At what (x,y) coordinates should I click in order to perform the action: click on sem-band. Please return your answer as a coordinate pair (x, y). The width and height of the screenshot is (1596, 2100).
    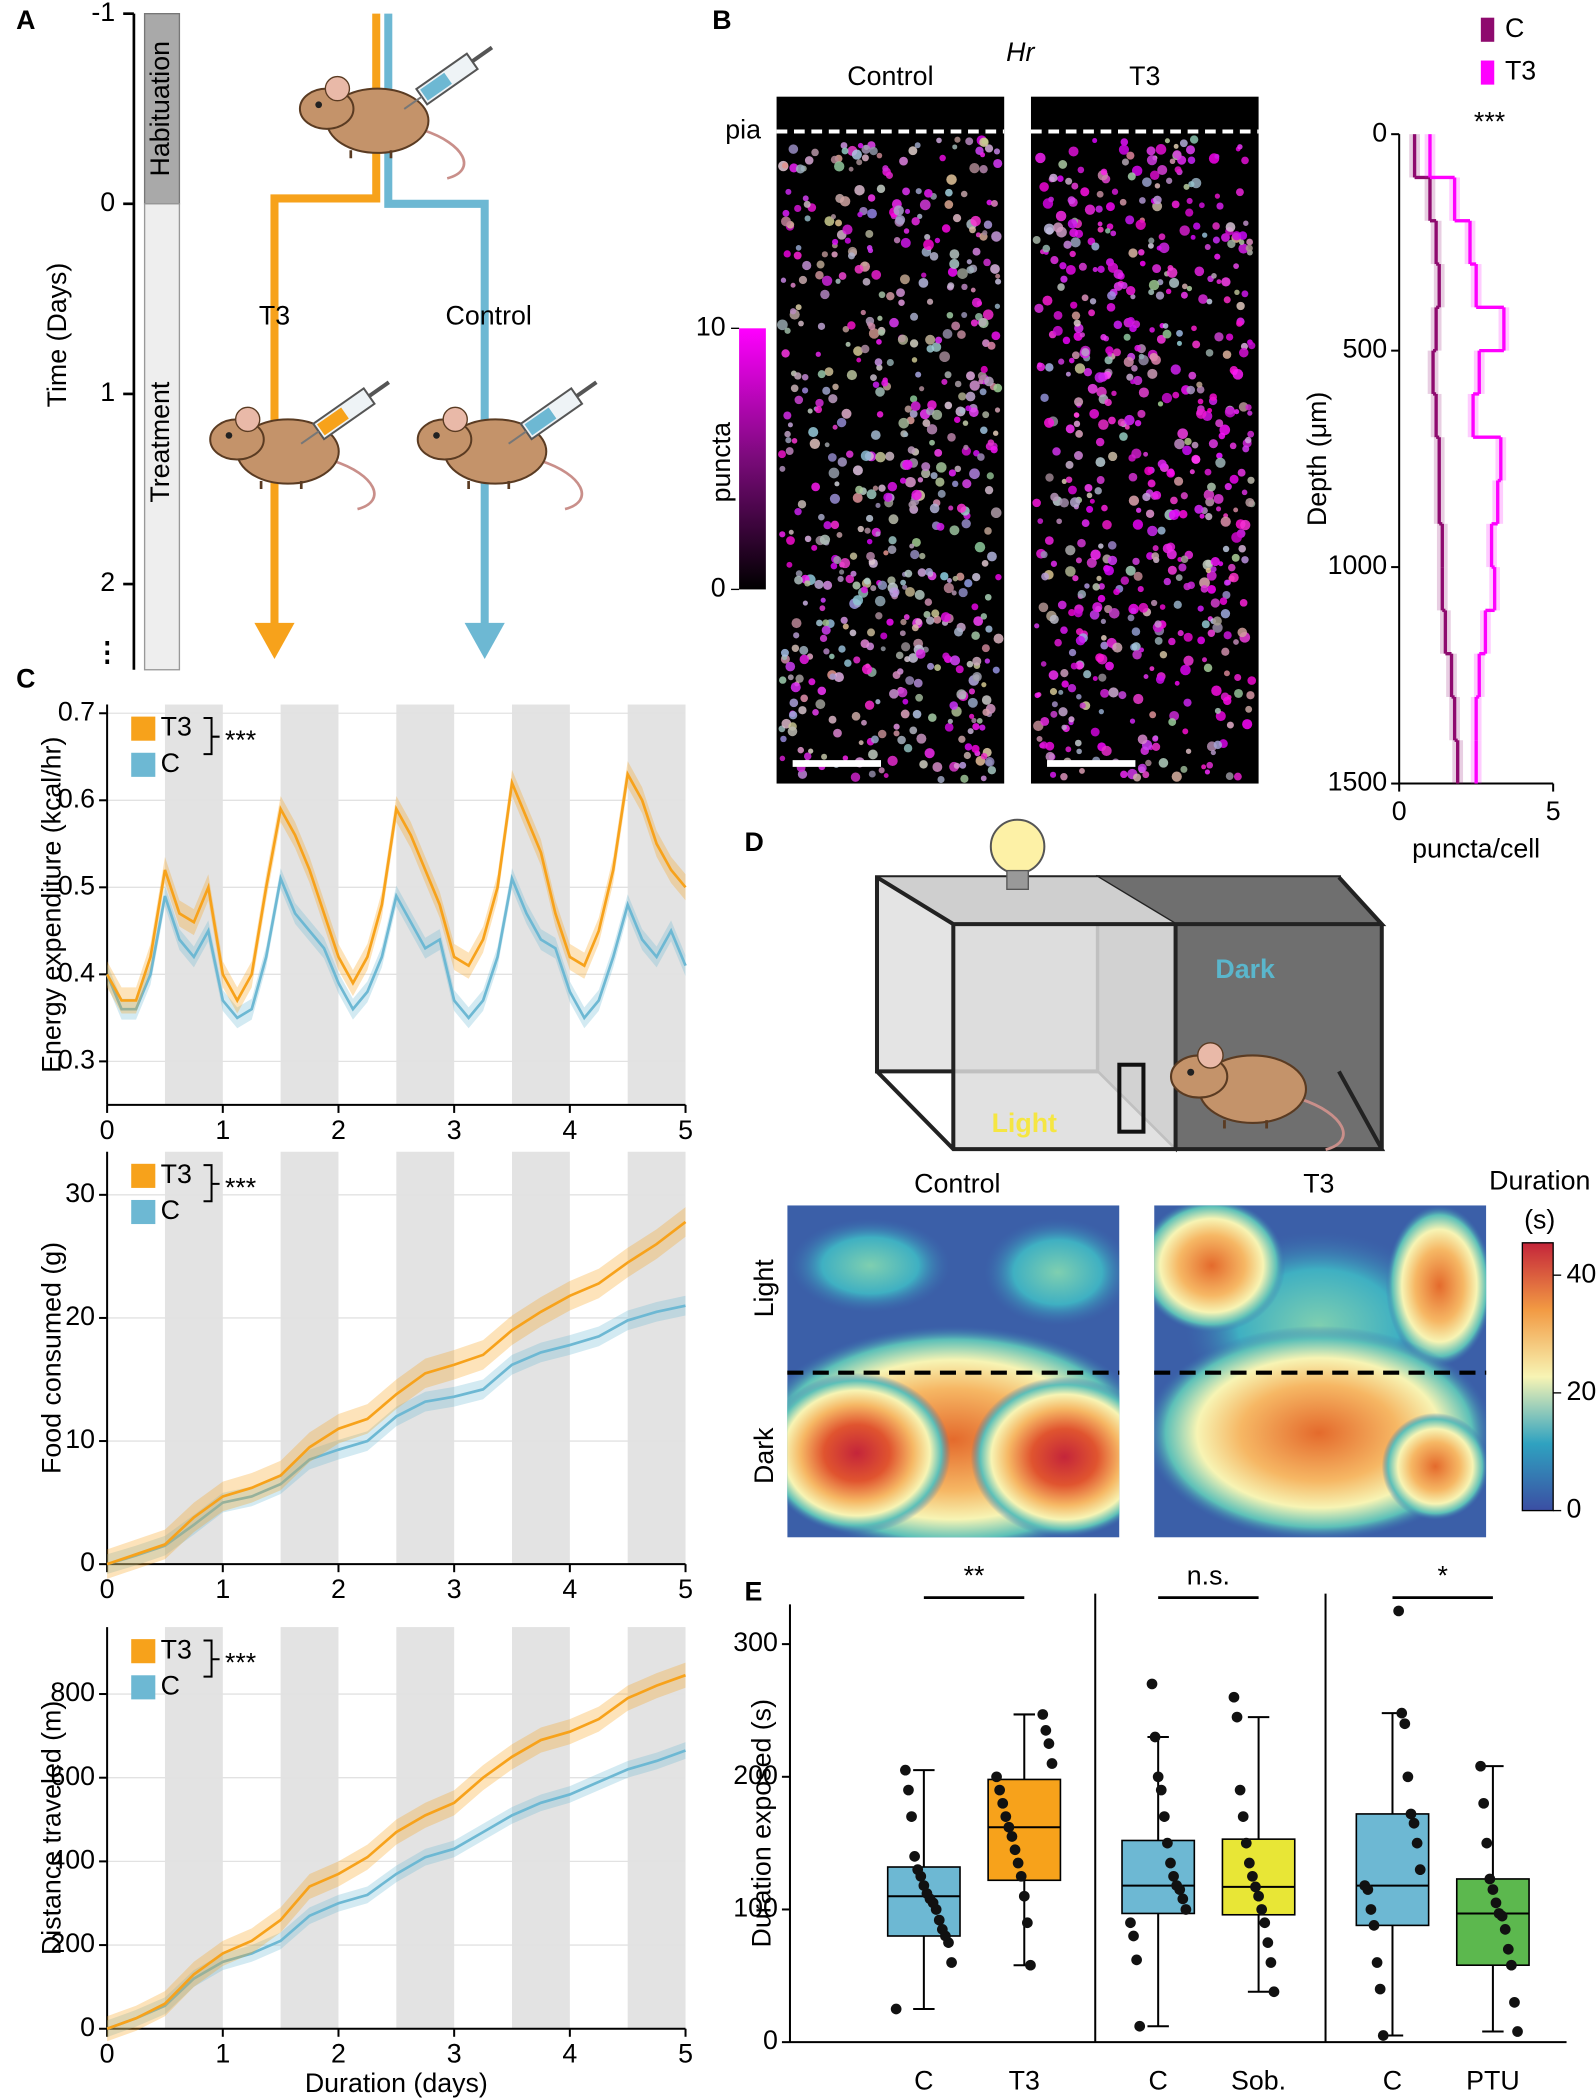
    Looking at the image, I should click on (396, 1852).